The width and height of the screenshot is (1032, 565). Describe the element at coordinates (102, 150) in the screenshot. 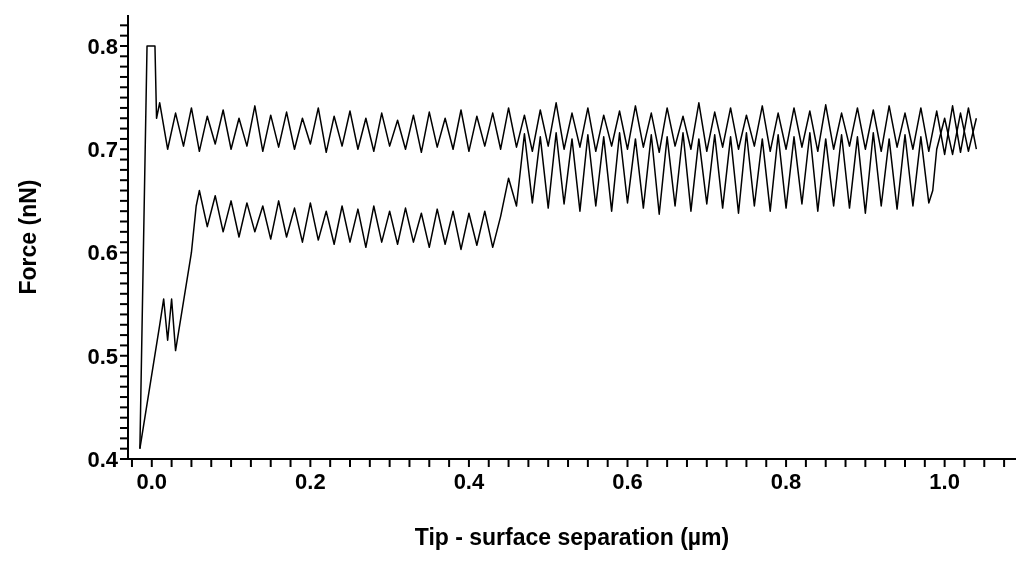

I see `y-tick-label: 0.7` at that location.